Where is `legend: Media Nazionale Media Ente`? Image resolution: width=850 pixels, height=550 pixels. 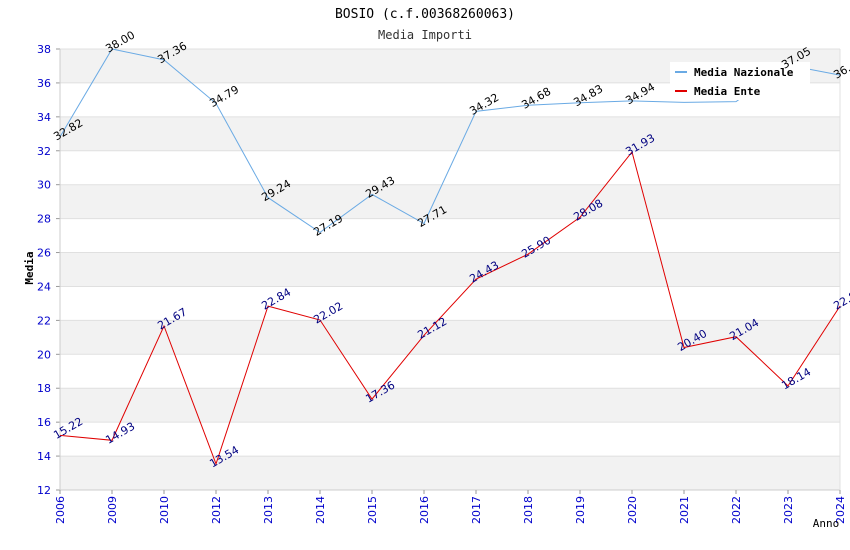 legend: Media Nazionale Media Ente is located at coordinates (740, 81).